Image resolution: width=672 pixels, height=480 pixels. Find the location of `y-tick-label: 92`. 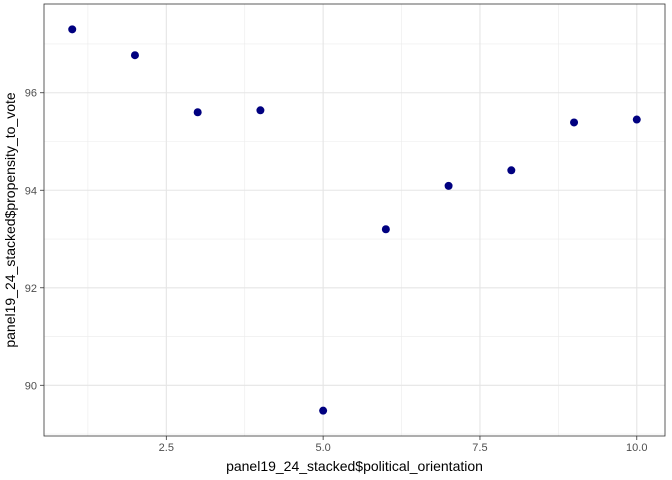

y-tick-label: 92 is located at coordinates (31, 289).